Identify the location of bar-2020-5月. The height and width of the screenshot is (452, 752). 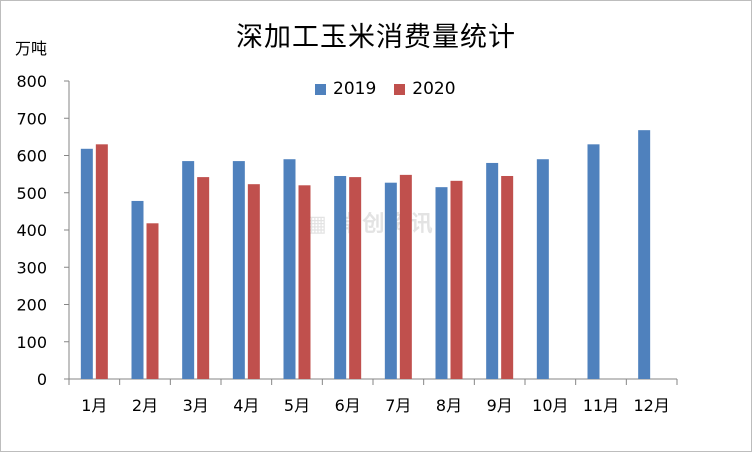
(304, 282).